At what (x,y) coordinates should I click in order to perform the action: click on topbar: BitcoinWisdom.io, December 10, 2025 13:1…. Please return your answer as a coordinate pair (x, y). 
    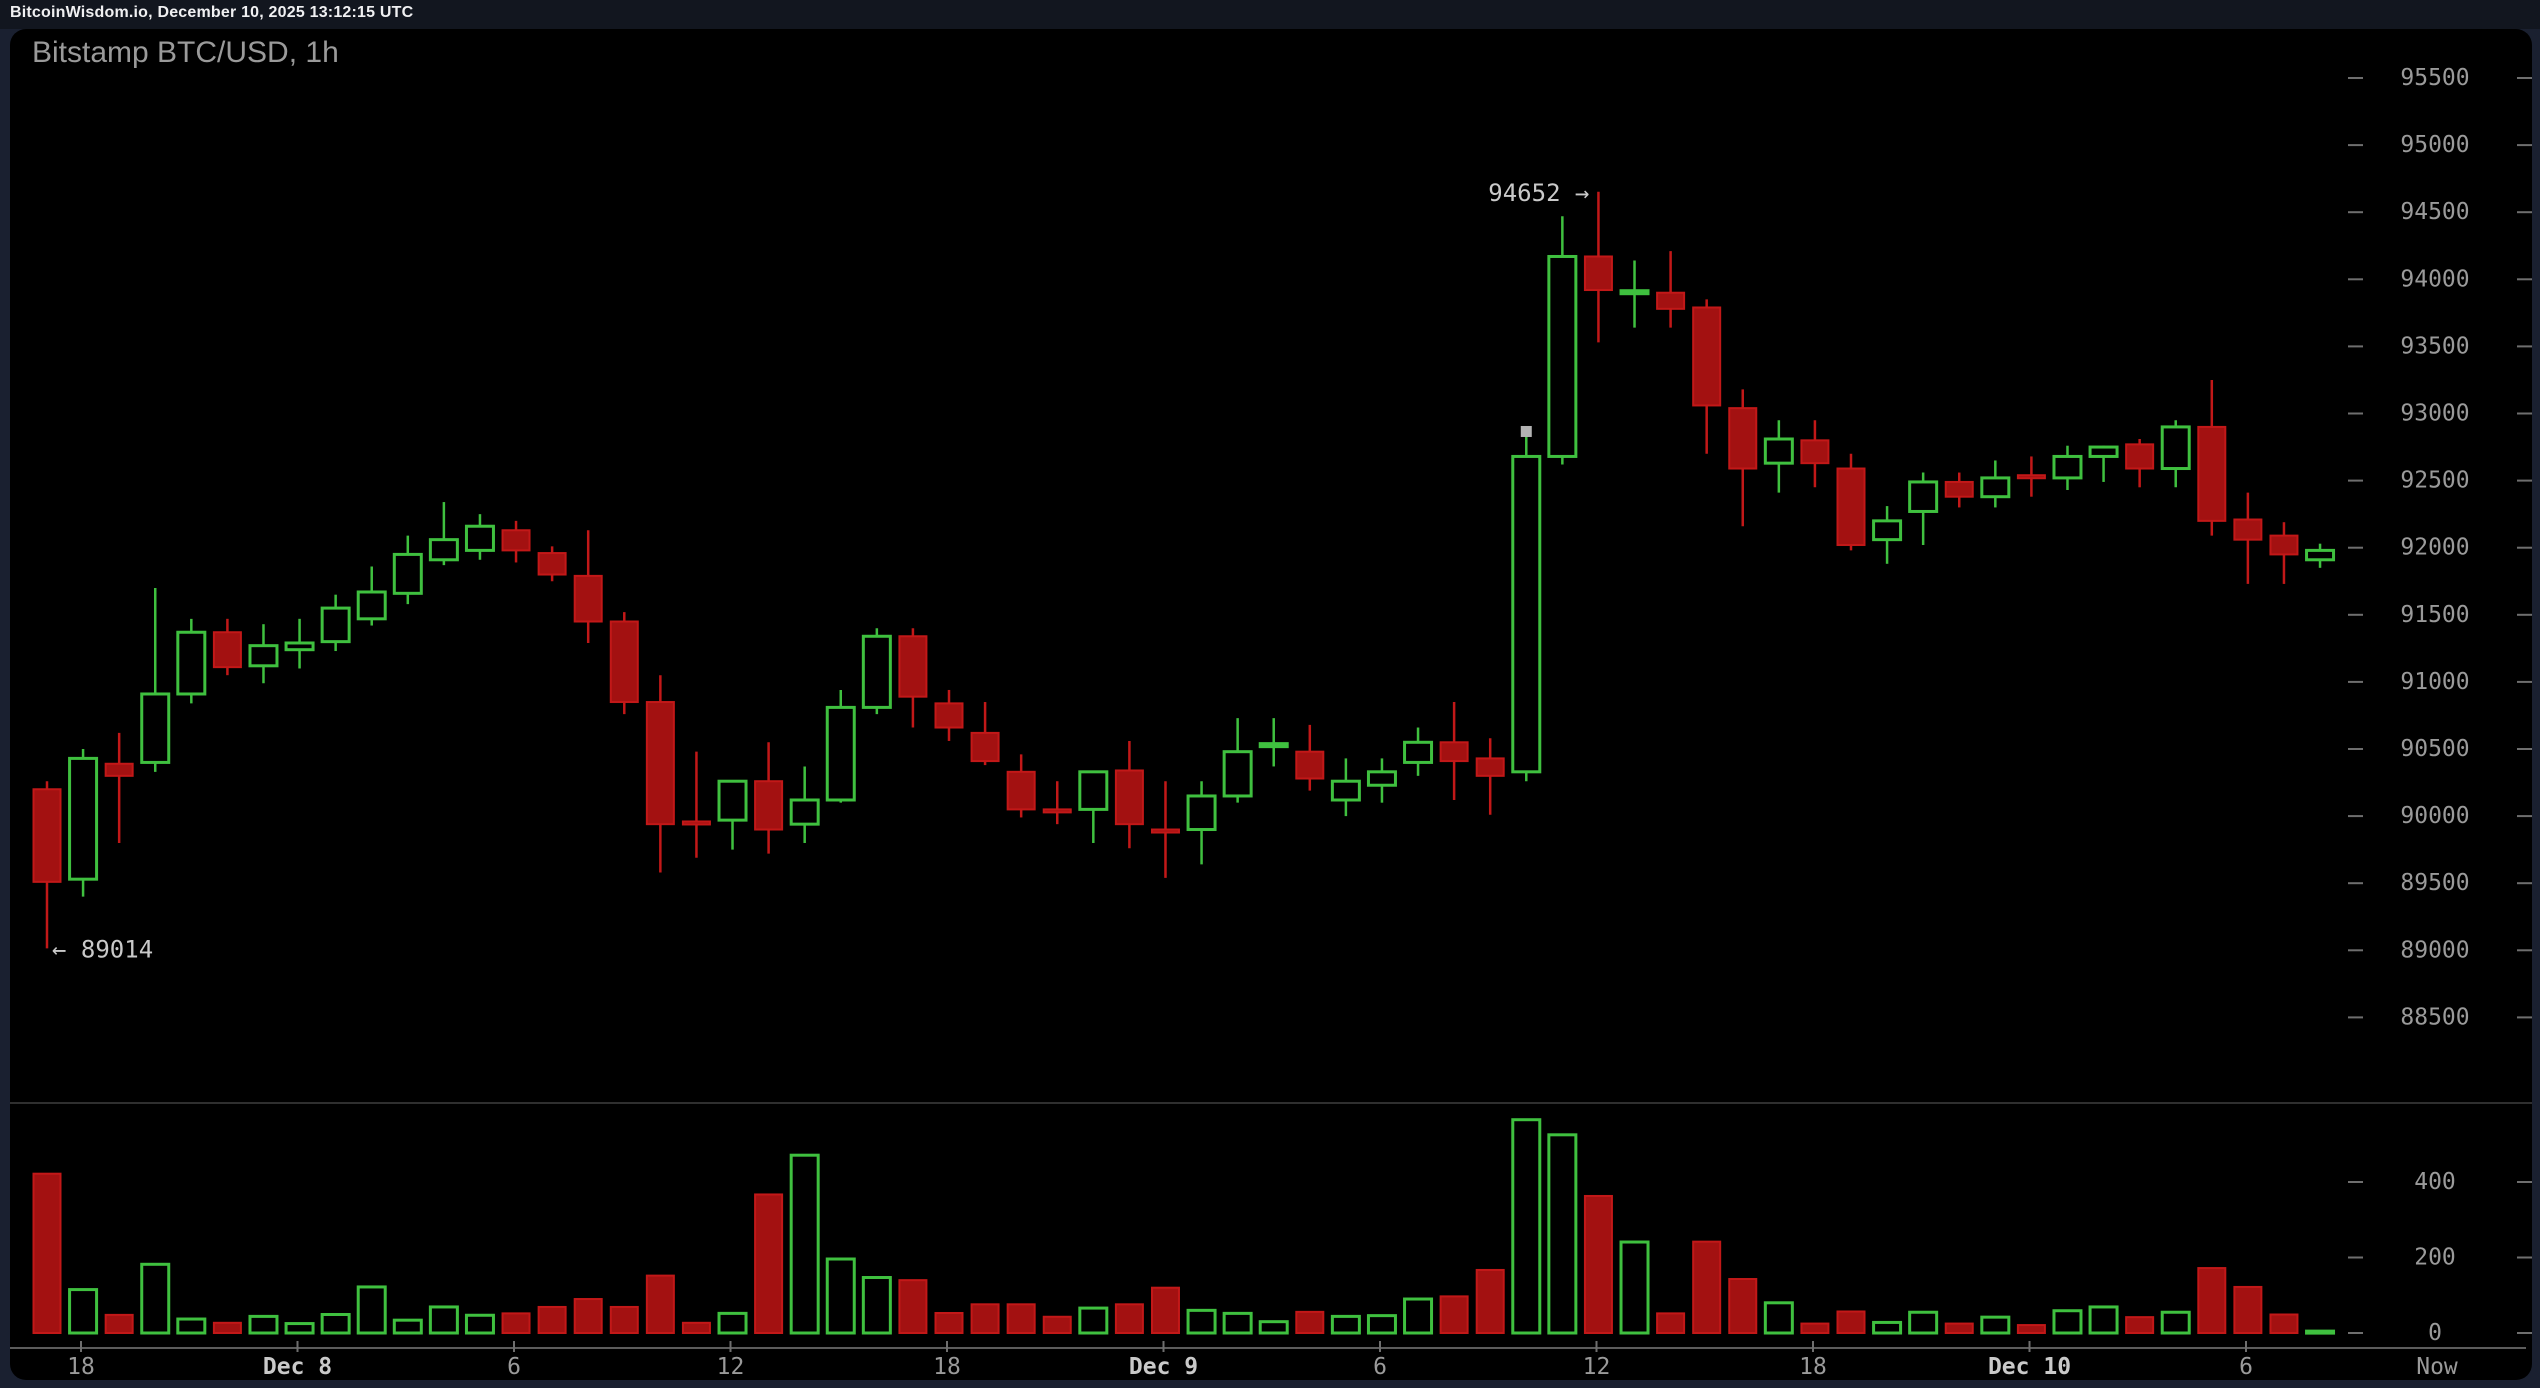
    Looking at the image, I should click on (1270, 14).